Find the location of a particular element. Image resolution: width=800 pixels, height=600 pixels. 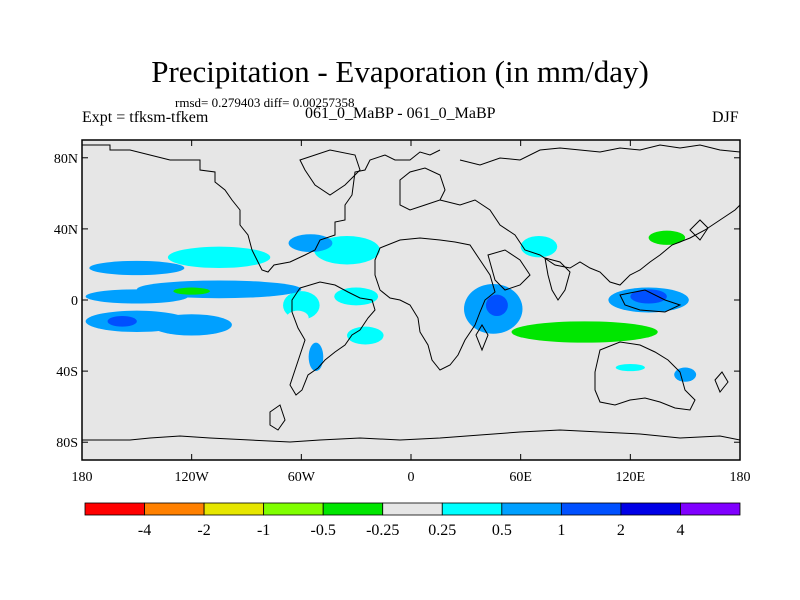

lat-tick-label: 80N is located at coordinates (66, 159).